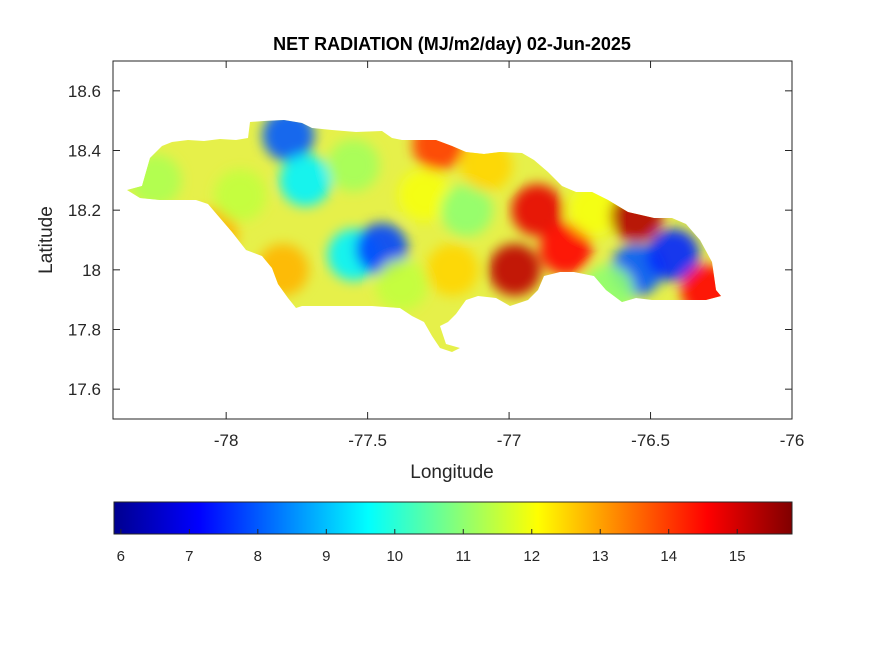 This screenshot has height=656, width=875. Describe the element at coordinates (600, 556) in the screenshot. I see `colorbar-tick-label: 13` at that location.